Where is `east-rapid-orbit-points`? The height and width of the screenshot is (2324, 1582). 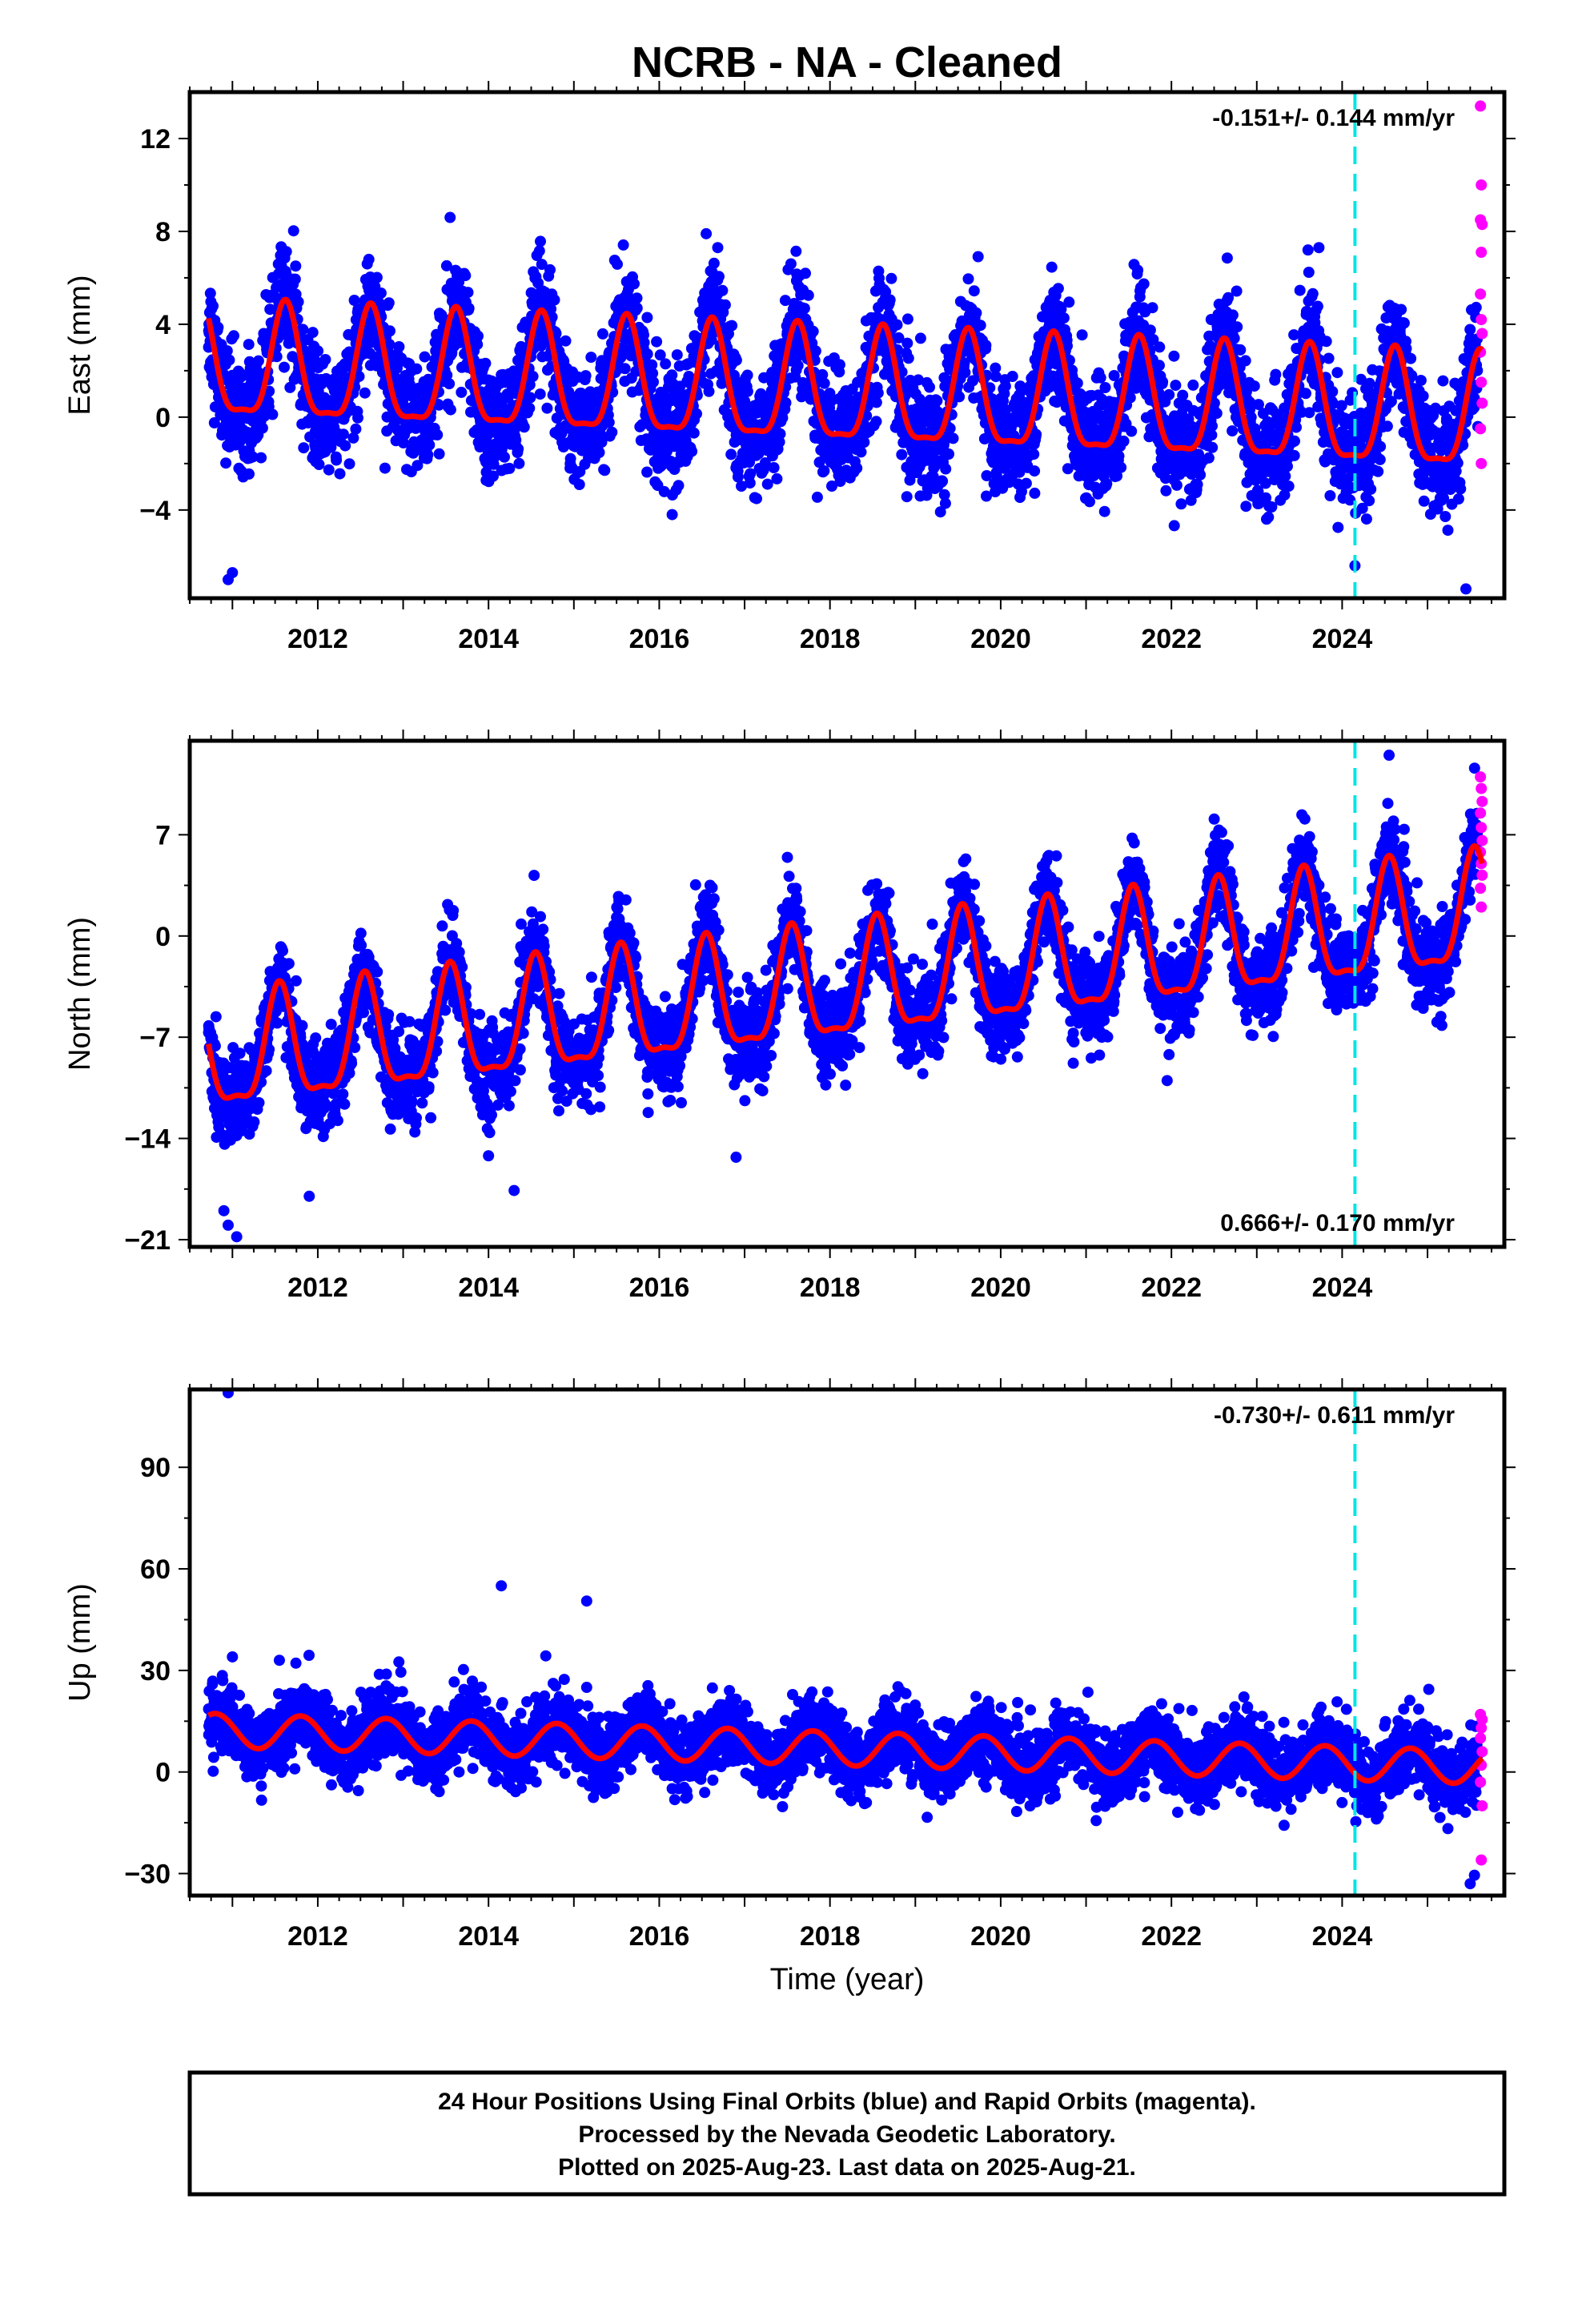
east-rapid-orbit-points is located at coordinates (1481, 284).